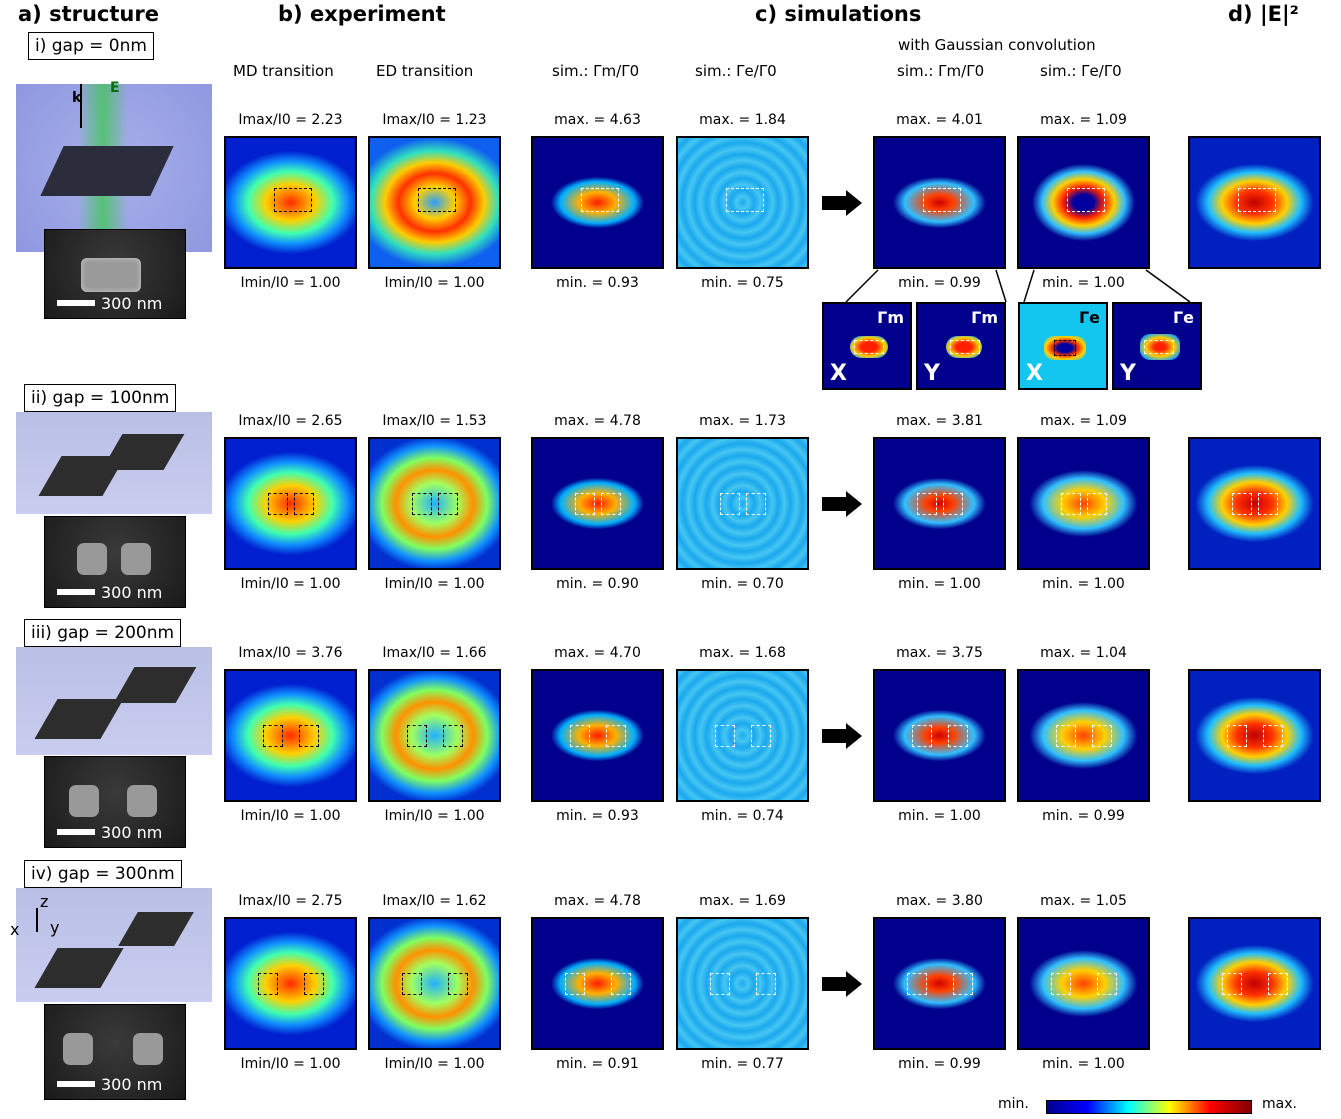 The width and height of the screenshot is (1341, 1119). Describe the element at coordinates (1018, 286) in the screenshot. I see `inset-pointer-lines` at that location.